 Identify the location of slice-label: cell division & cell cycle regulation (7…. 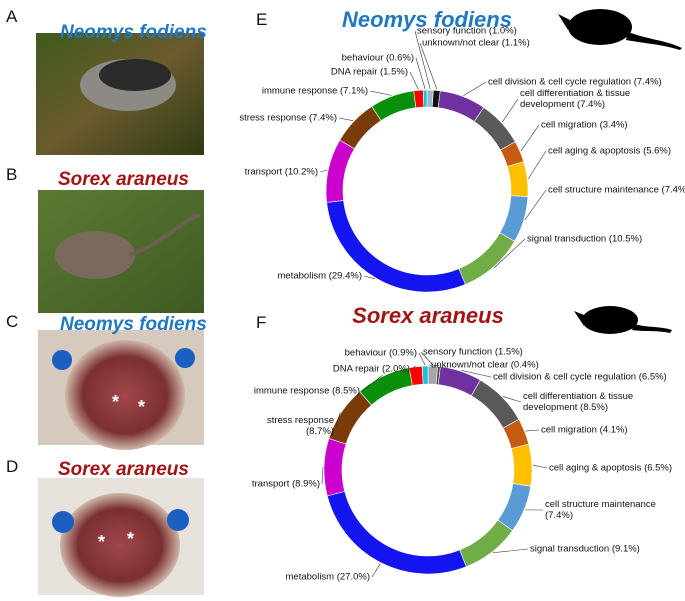
(575, 82).